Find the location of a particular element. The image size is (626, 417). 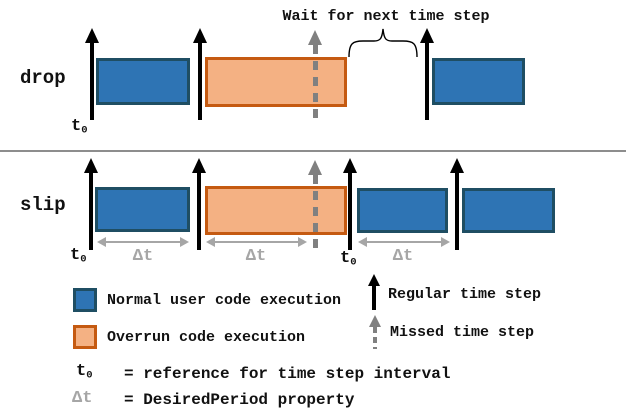

row-divider is located at coordinates (313, 151).